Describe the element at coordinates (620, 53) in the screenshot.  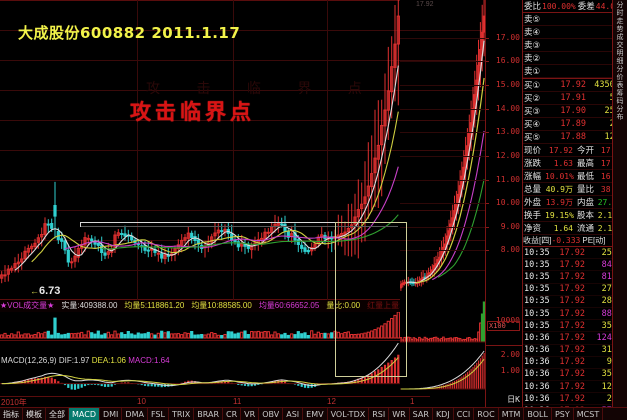
I see `side-strip-char: 明` at that location.